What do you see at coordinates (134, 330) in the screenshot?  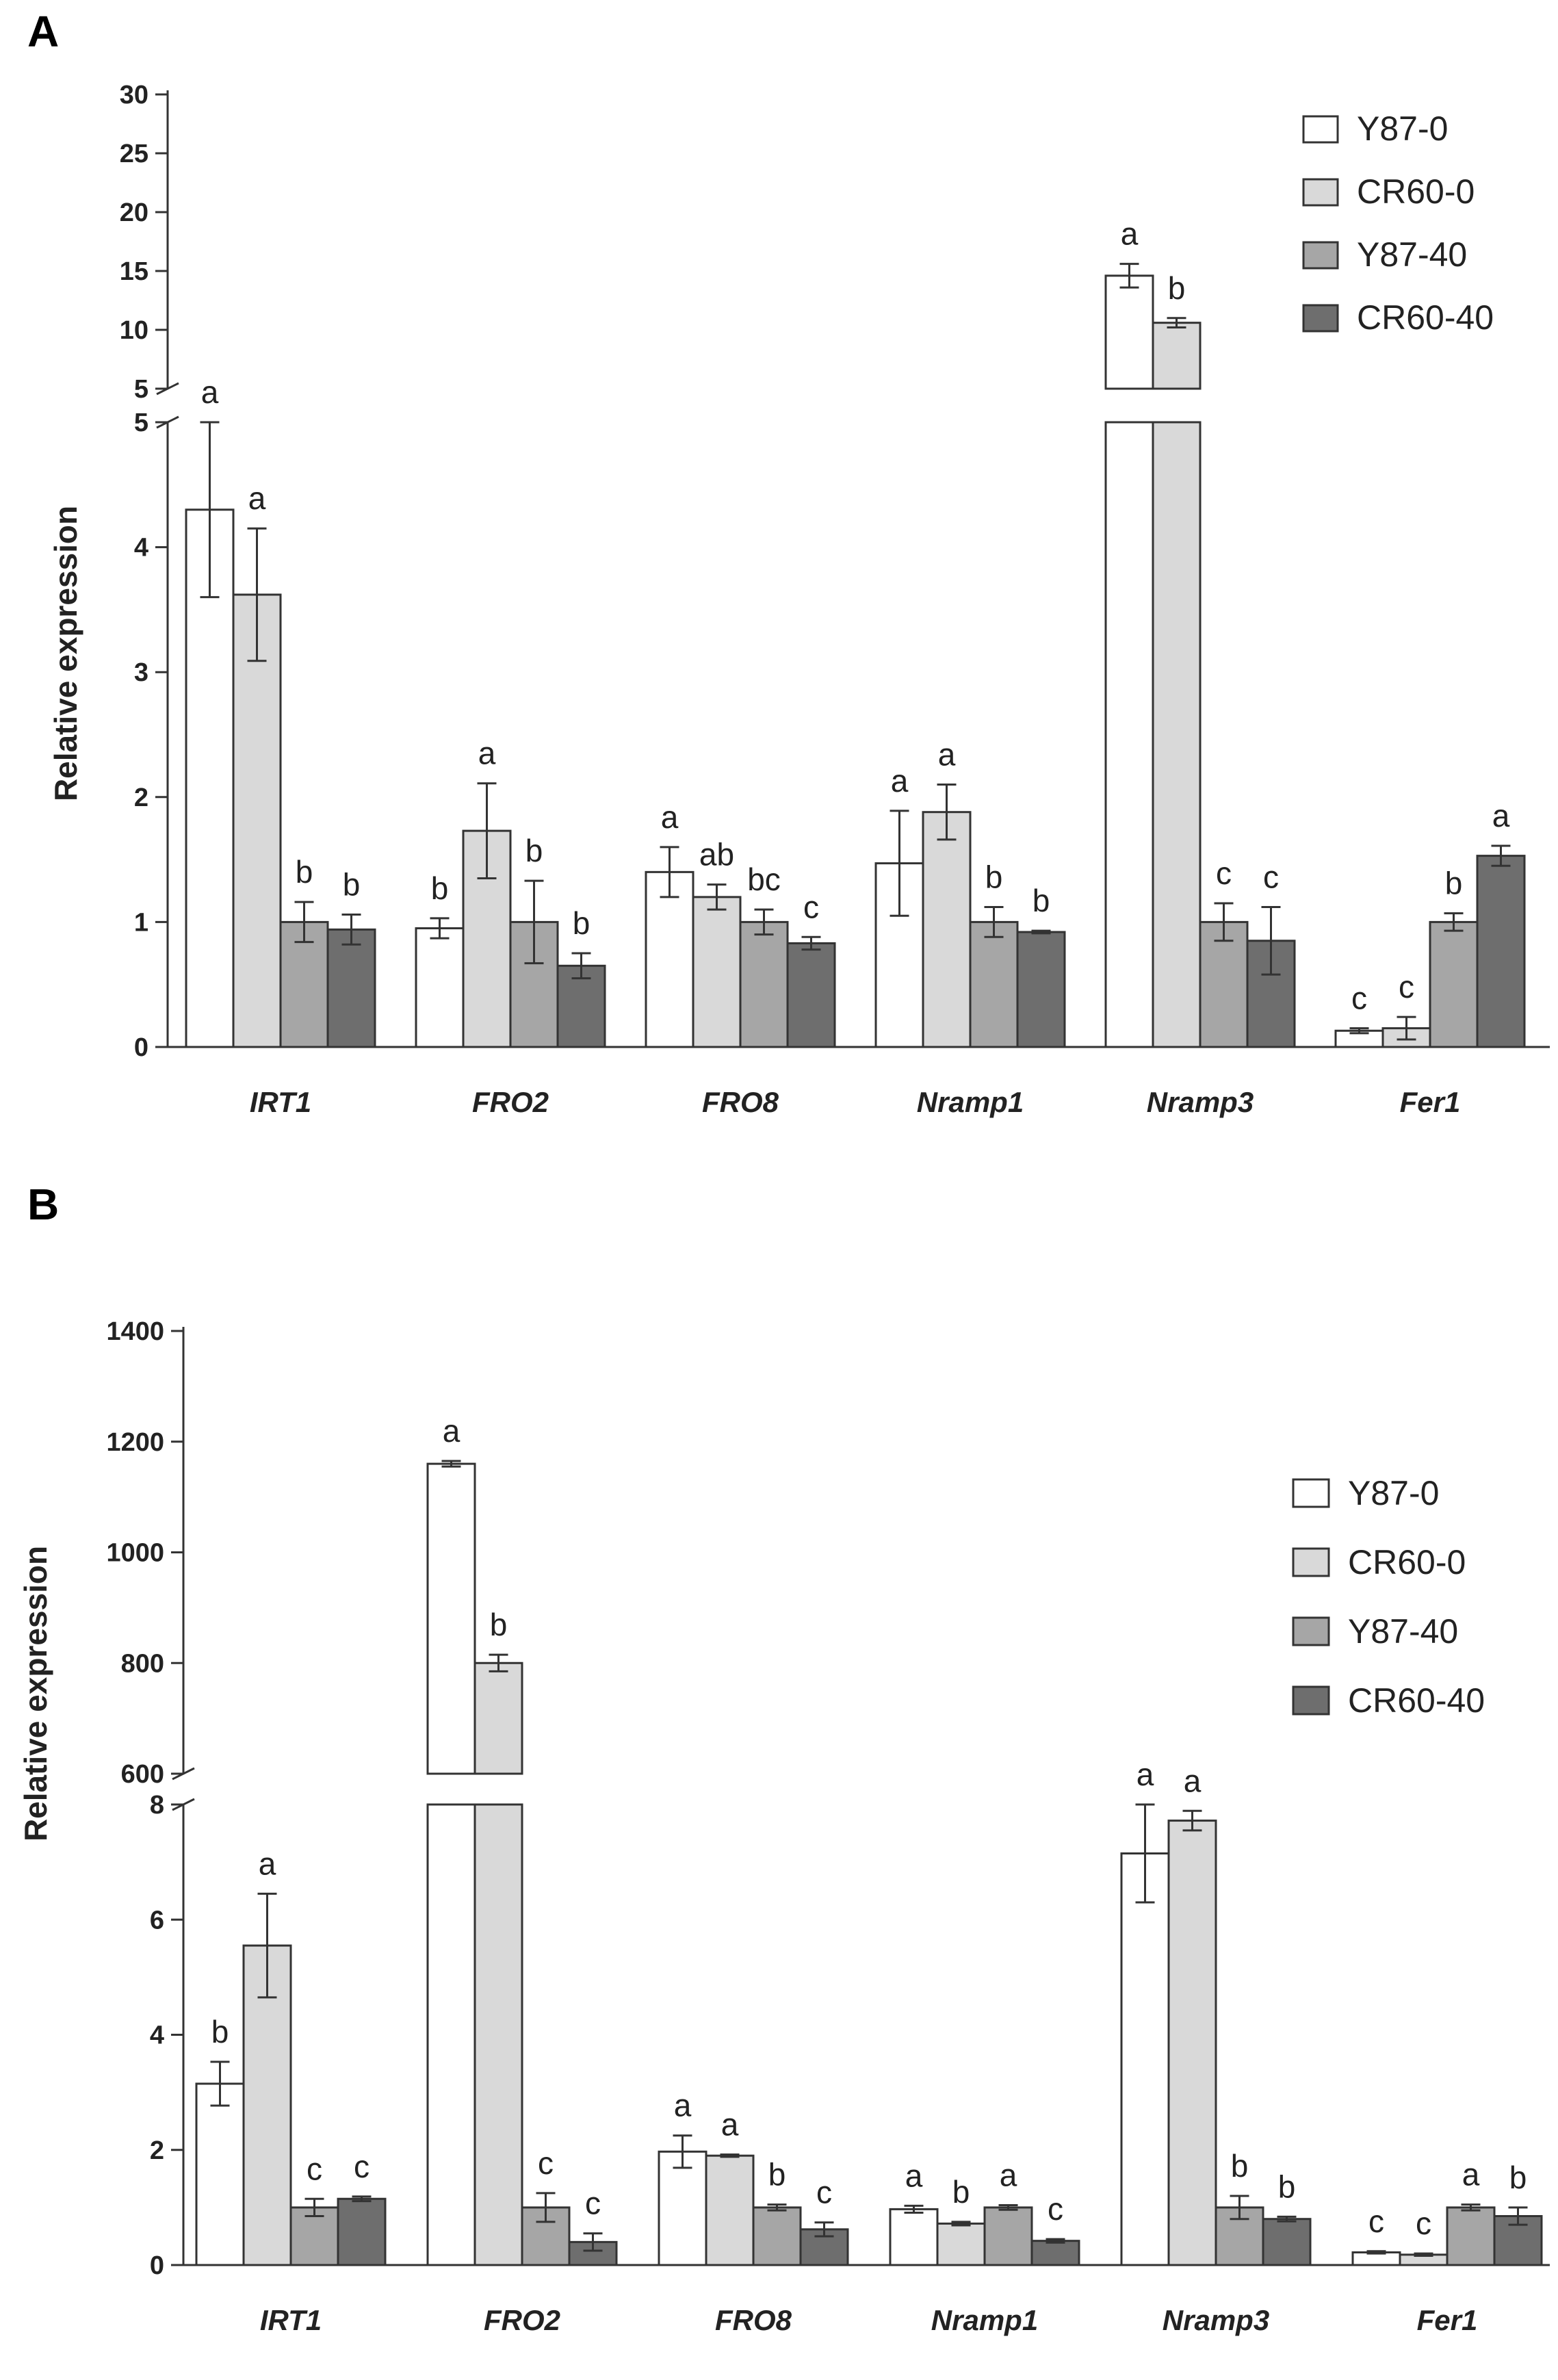 I see `y-tick-label-upper: 10` at bounding box center [134, 330].